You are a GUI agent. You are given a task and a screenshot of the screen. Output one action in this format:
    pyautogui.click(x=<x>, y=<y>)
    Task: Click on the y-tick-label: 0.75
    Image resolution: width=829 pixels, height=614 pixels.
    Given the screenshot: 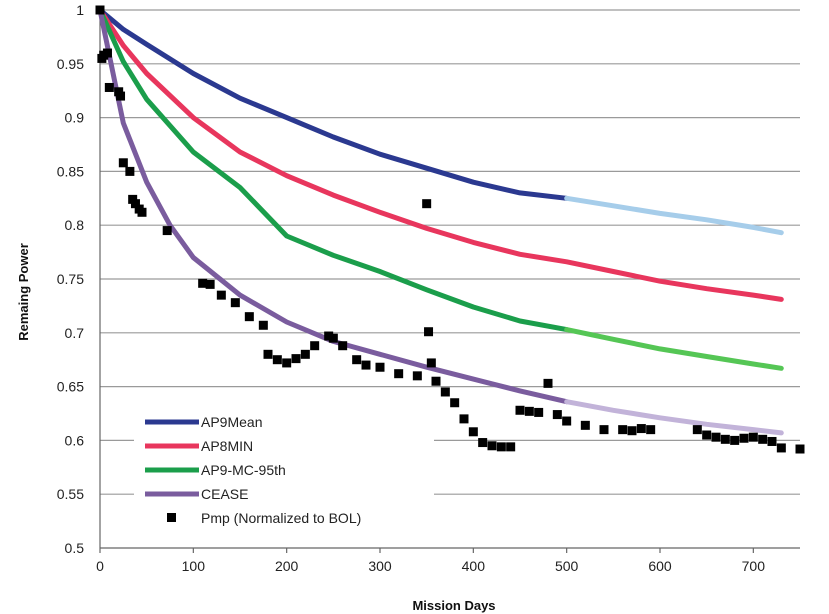 What is the action you would take?
    pyautogui.click(x=70, y=279)
    